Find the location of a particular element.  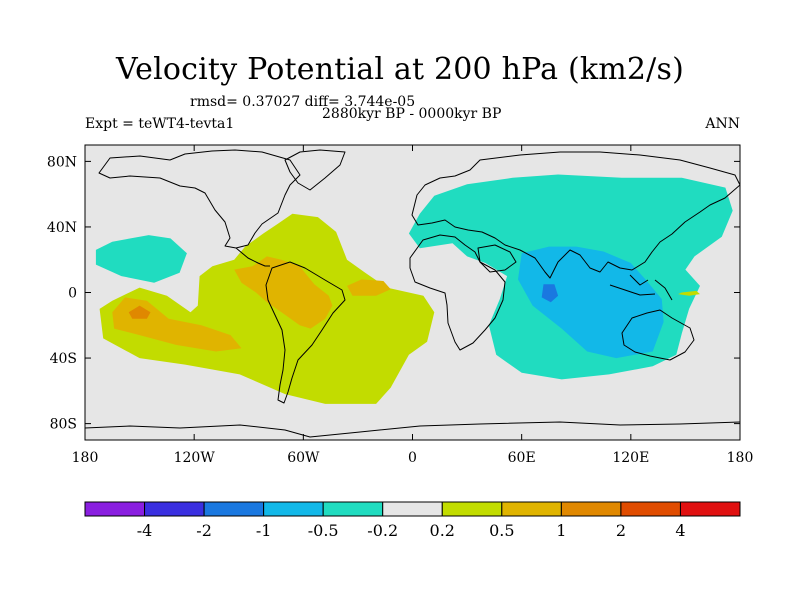

x-tick-label: 0 is located at coordinates (412, 458).